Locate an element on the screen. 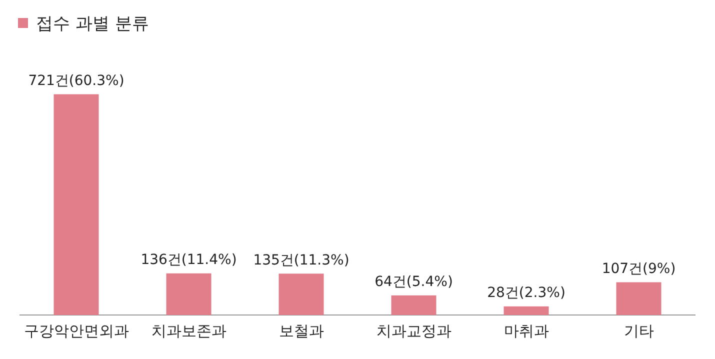  data-label: 107건(9%) is located at coordinates (639, 268).